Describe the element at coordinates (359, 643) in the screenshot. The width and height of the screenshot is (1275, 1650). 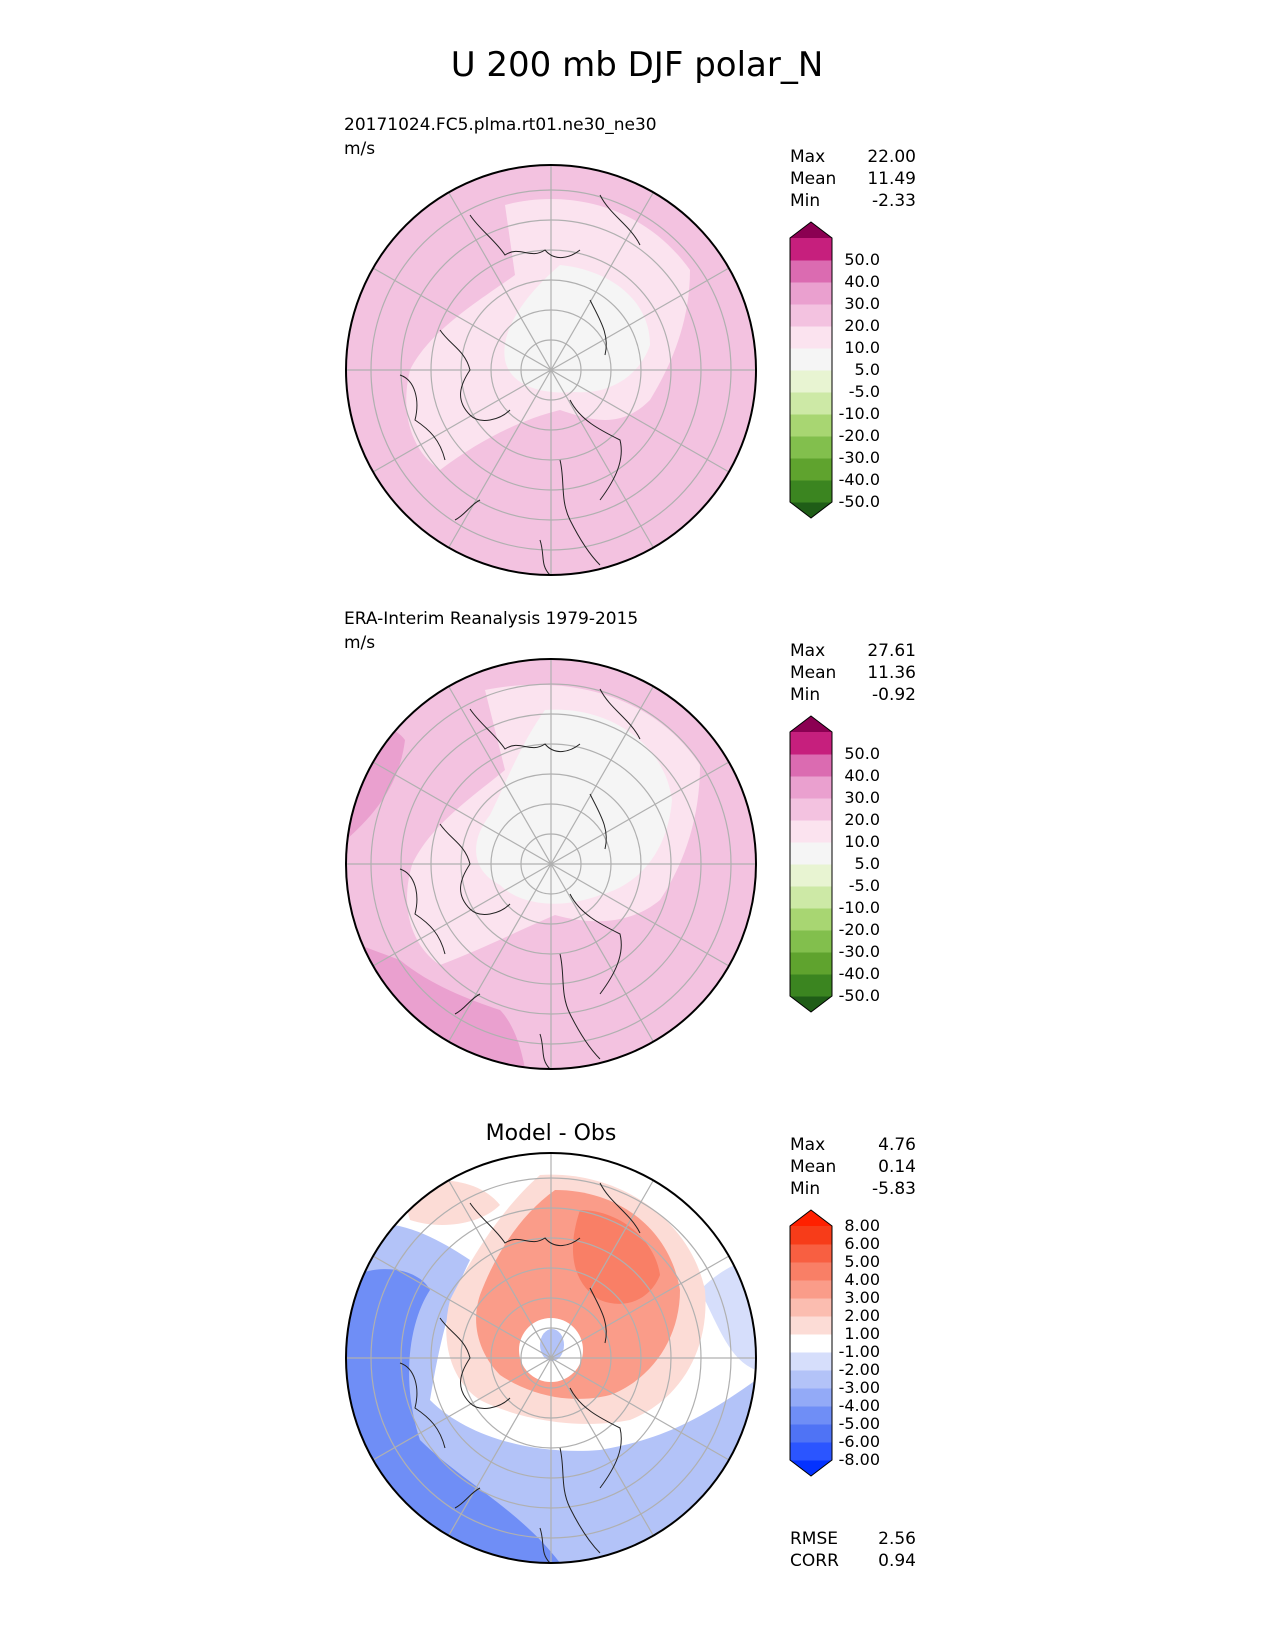
I see `panel-obs-units: m/s` at that location.